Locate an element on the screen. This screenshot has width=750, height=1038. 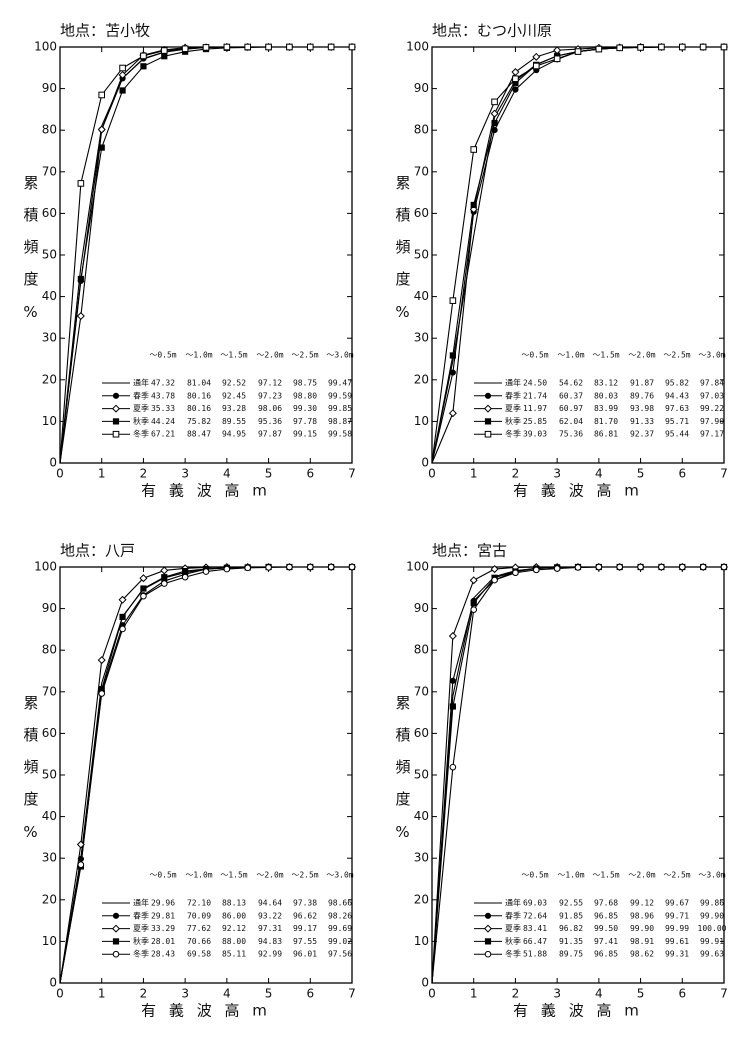
table-cell: 92.37 is located at coordinates (642, 434).